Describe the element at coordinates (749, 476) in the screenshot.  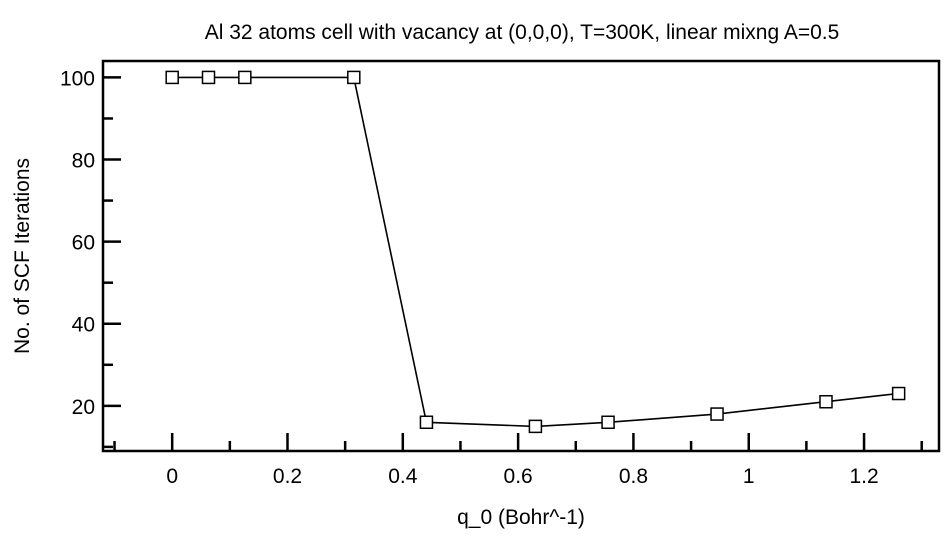
I see `x-tick-label: 1` at that location.